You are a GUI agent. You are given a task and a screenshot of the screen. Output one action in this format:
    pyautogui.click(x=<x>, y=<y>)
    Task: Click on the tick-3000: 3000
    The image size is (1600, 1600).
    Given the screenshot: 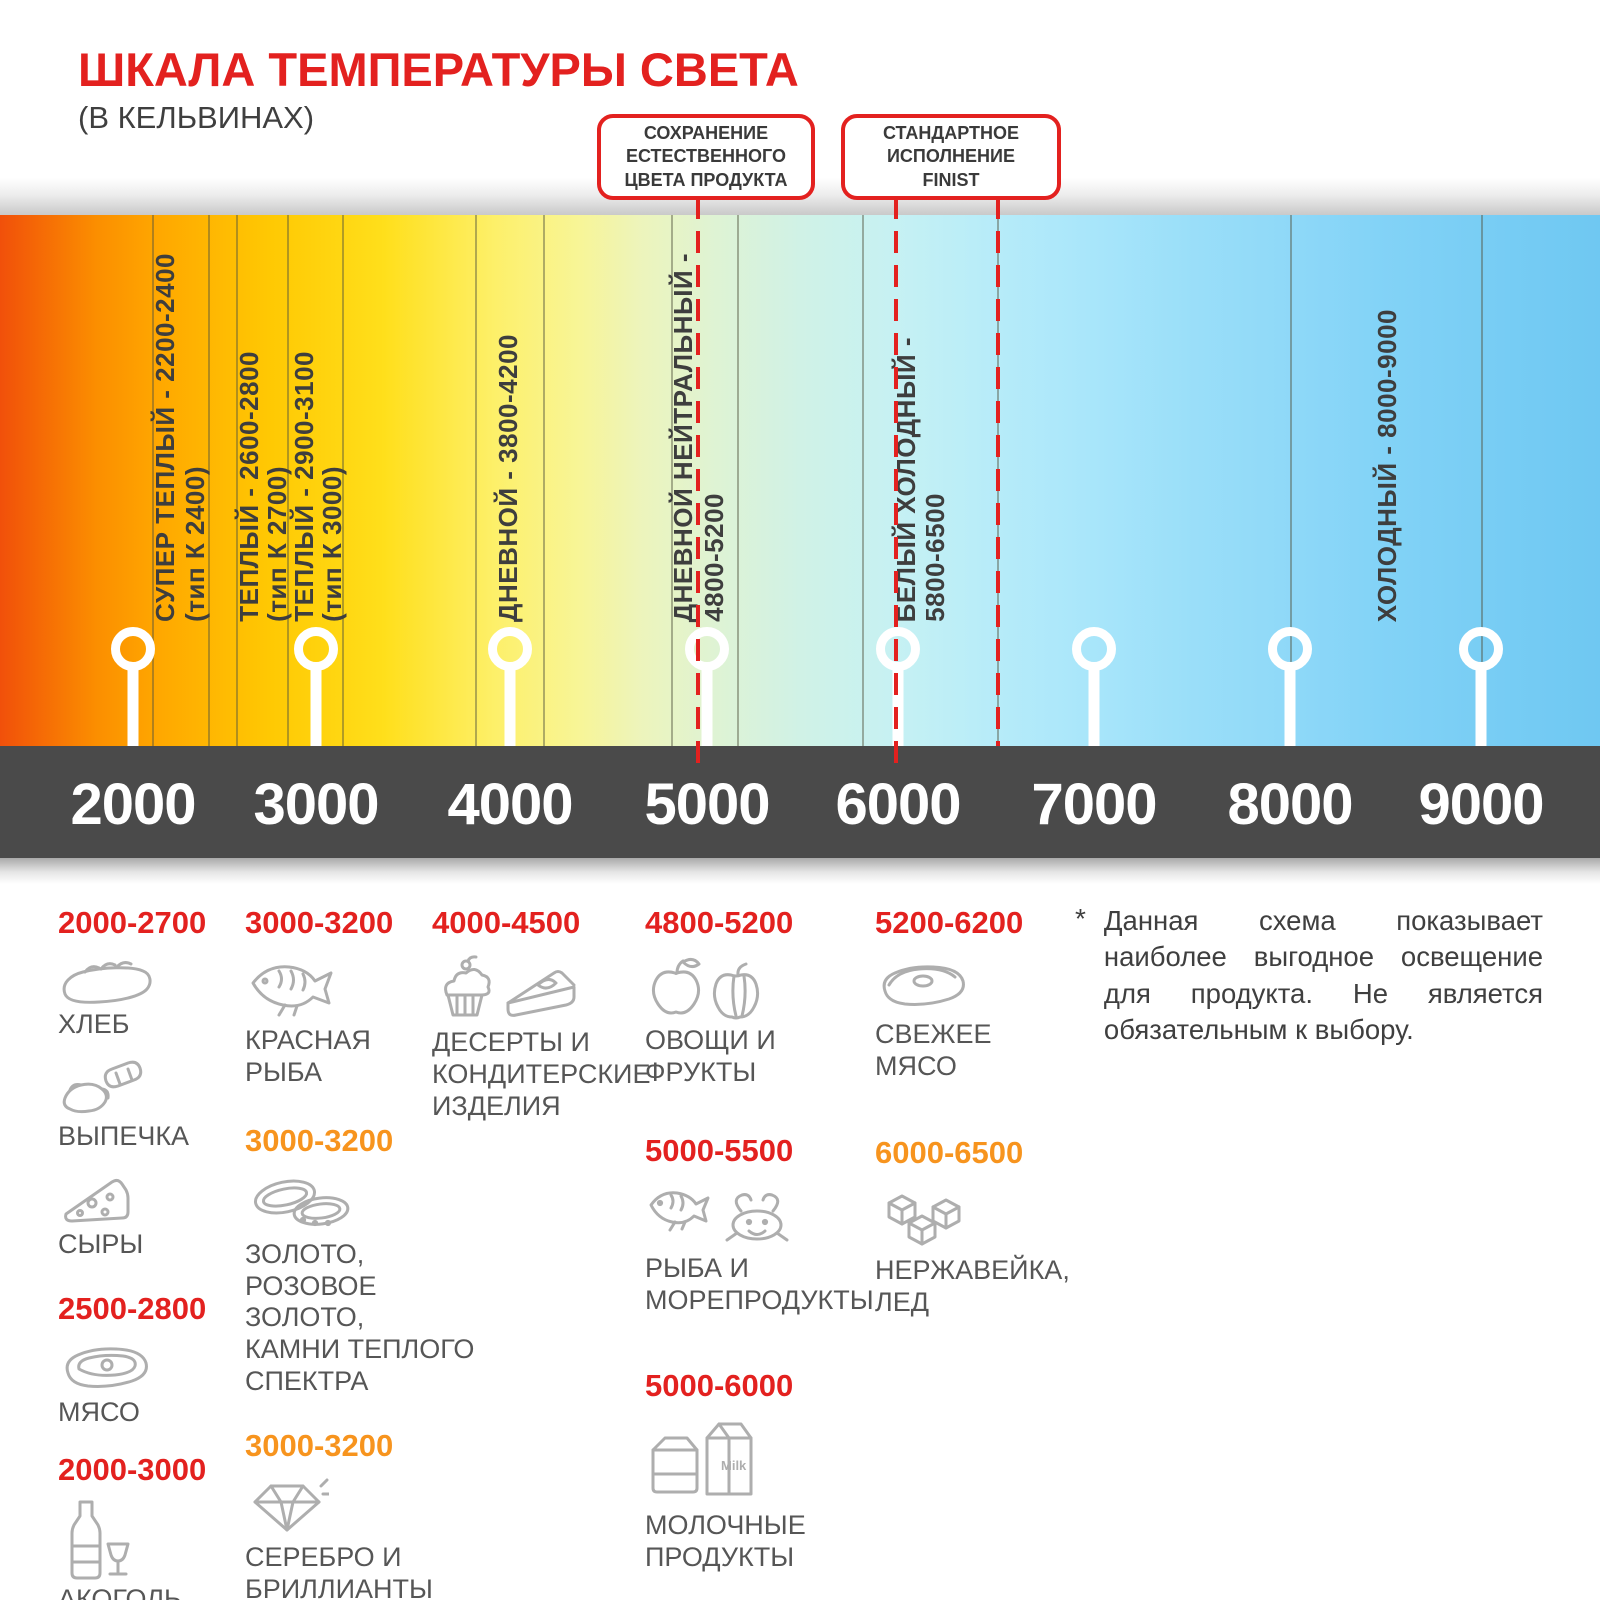 What is the action you would take?
    pyautogui.click(x=316, y=804)
    